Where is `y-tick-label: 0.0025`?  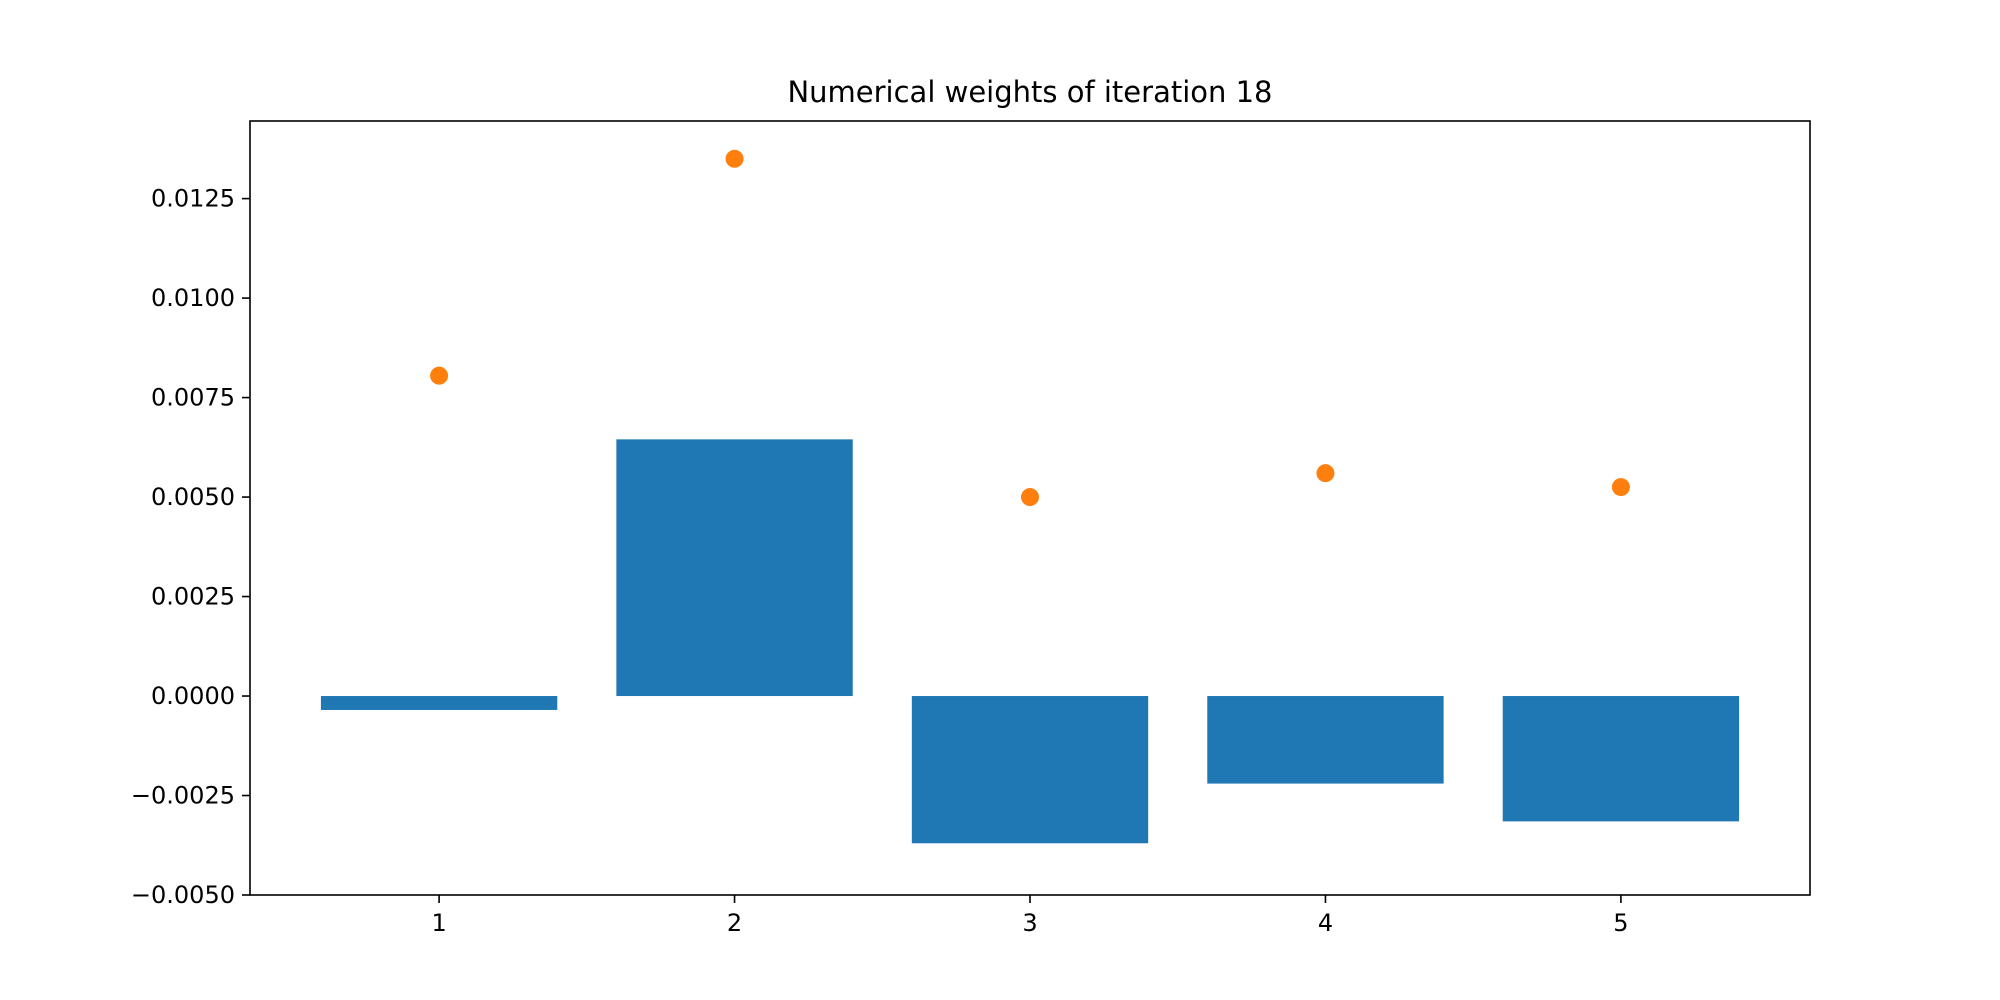
y-tick-label: 0.0025 is located at coordinates (193, 597).